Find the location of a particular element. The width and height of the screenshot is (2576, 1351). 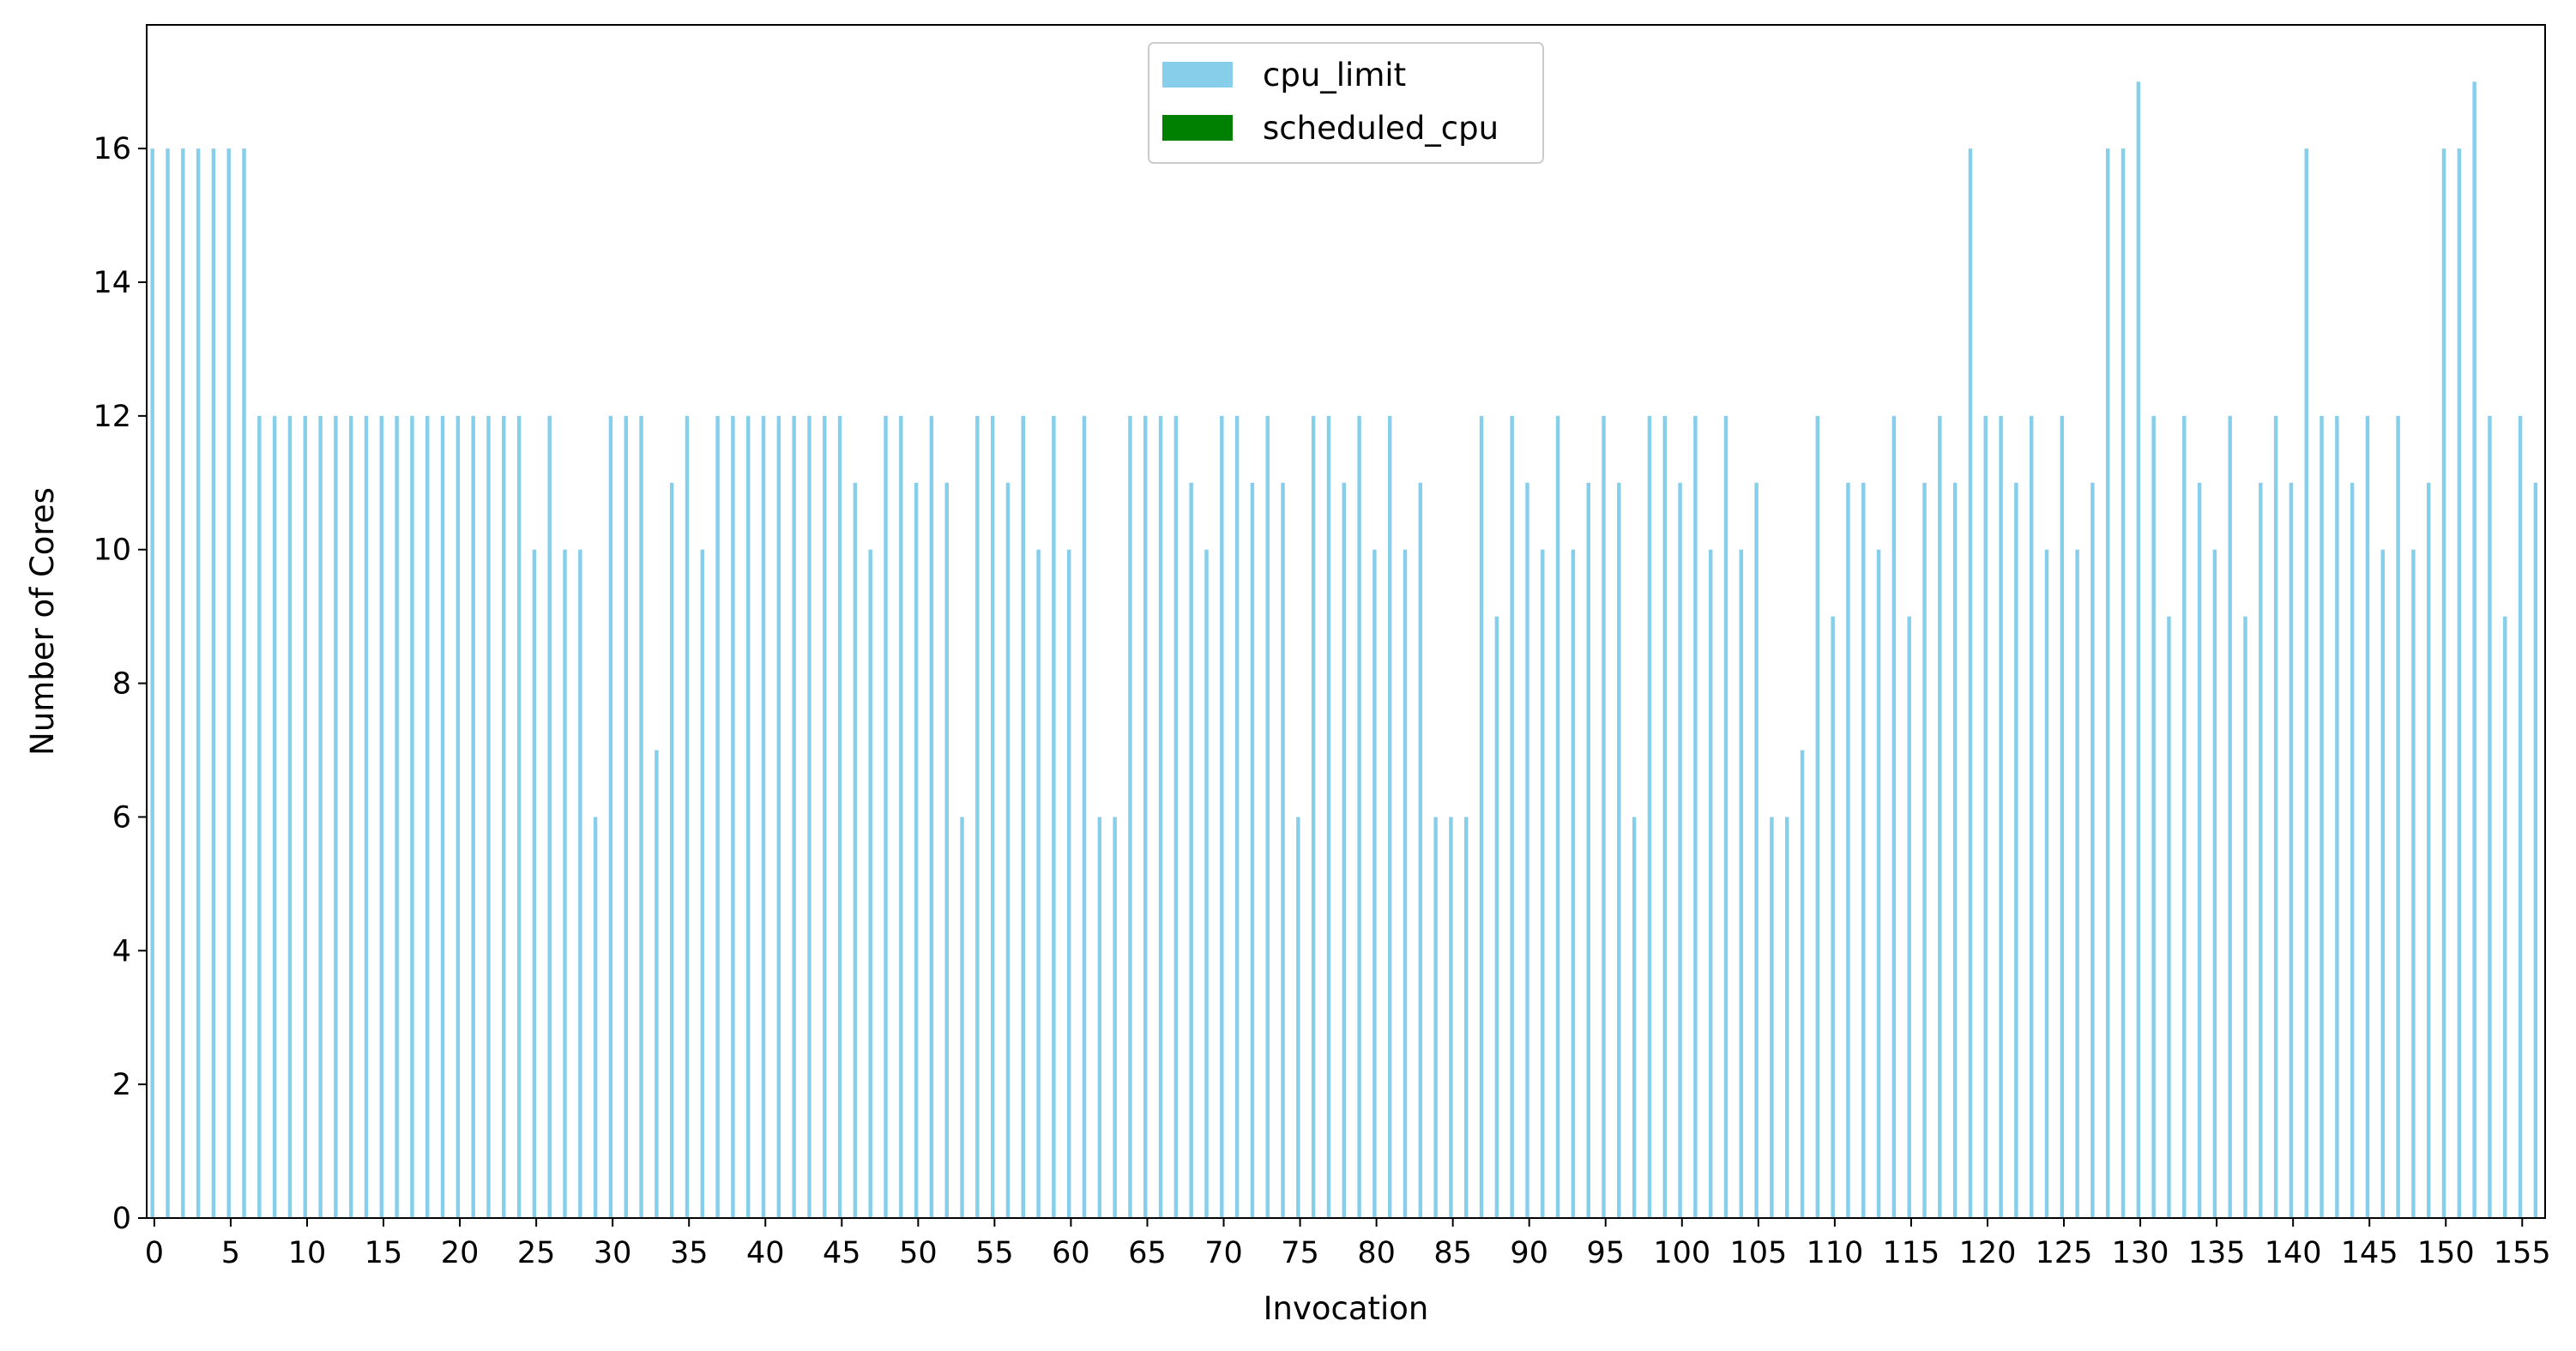

x-tick-label: 35 is located at coordinates (689, 1253).